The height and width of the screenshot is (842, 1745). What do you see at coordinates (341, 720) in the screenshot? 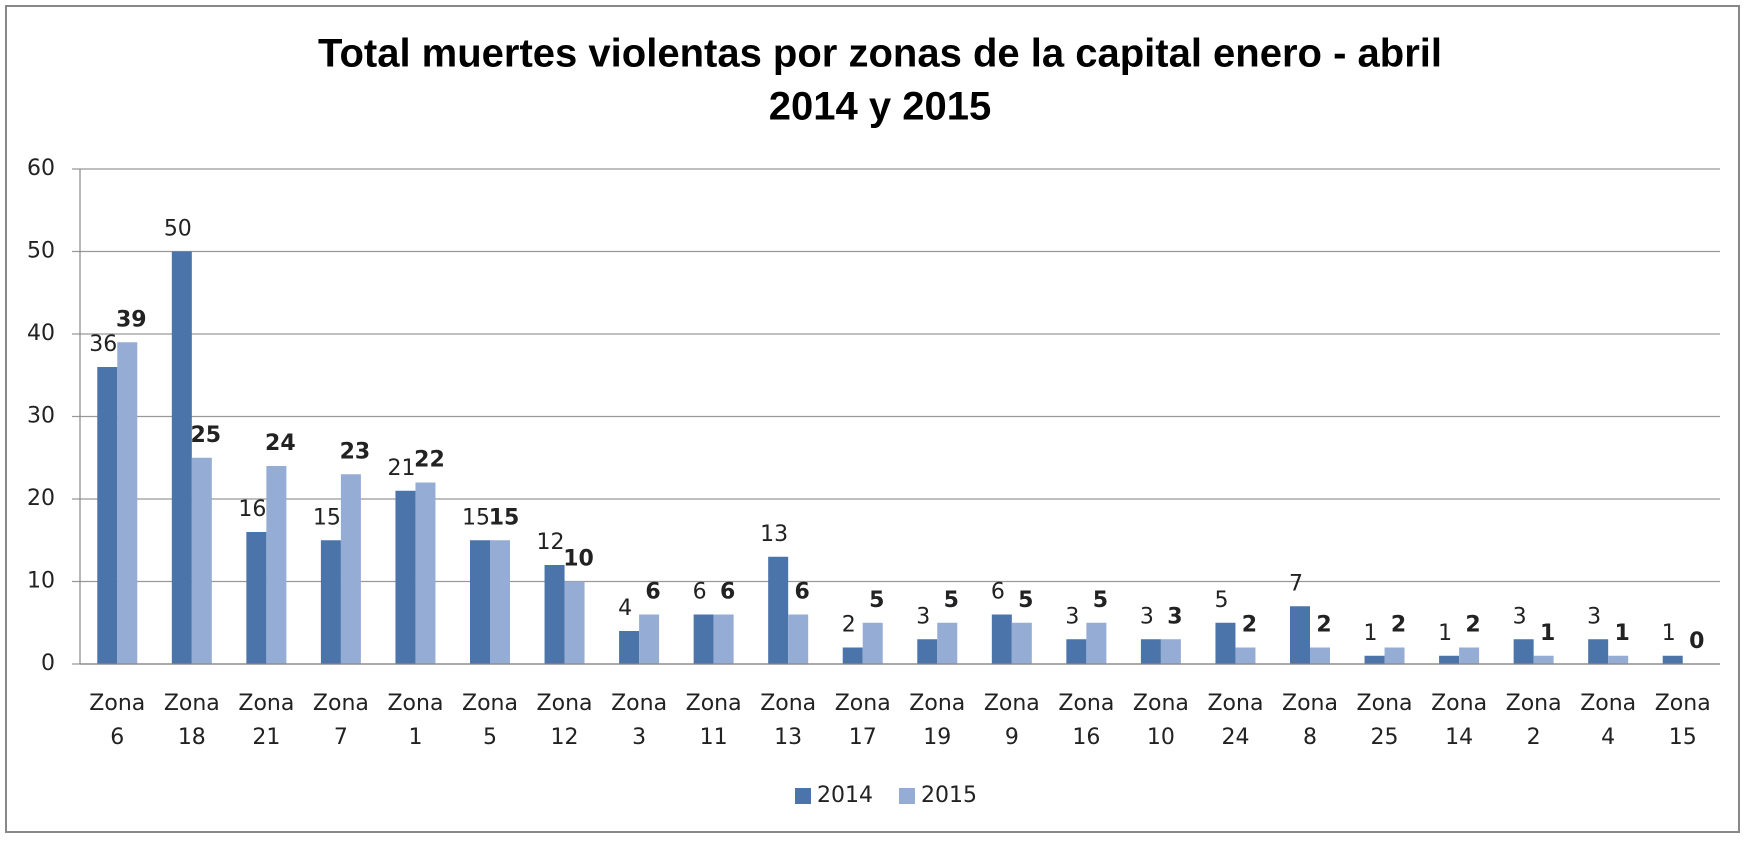
I see `x-tick-label: Zona 7` at bounding box center [341, 720].